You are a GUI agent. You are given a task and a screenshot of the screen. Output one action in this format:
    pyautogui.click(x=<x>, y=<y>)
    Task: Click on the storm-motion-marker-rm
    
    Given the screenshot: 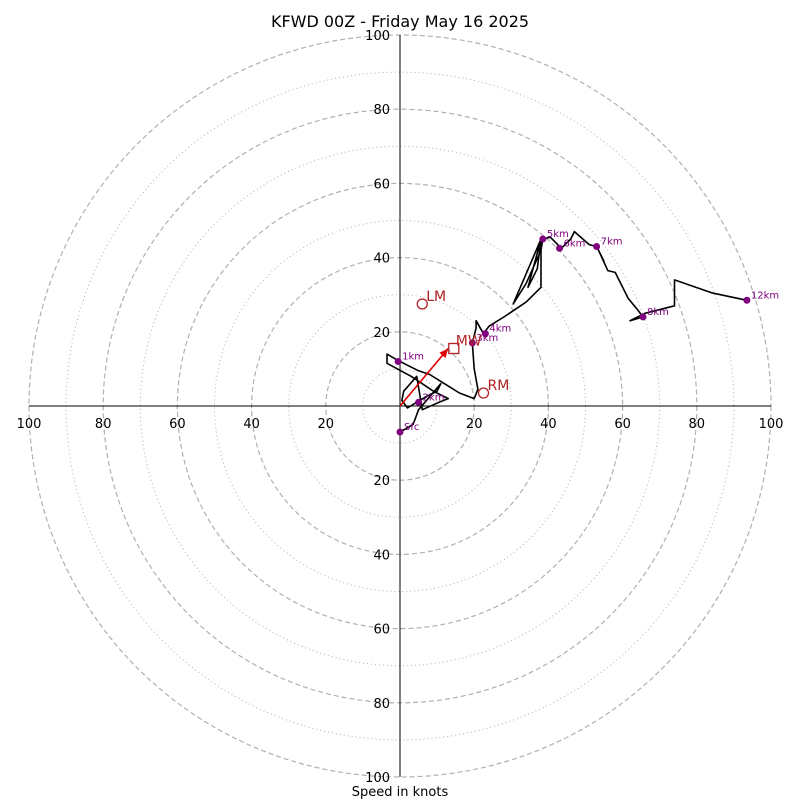 What is the action you would take?
    pyautogui.click(x=483, y=393)
    